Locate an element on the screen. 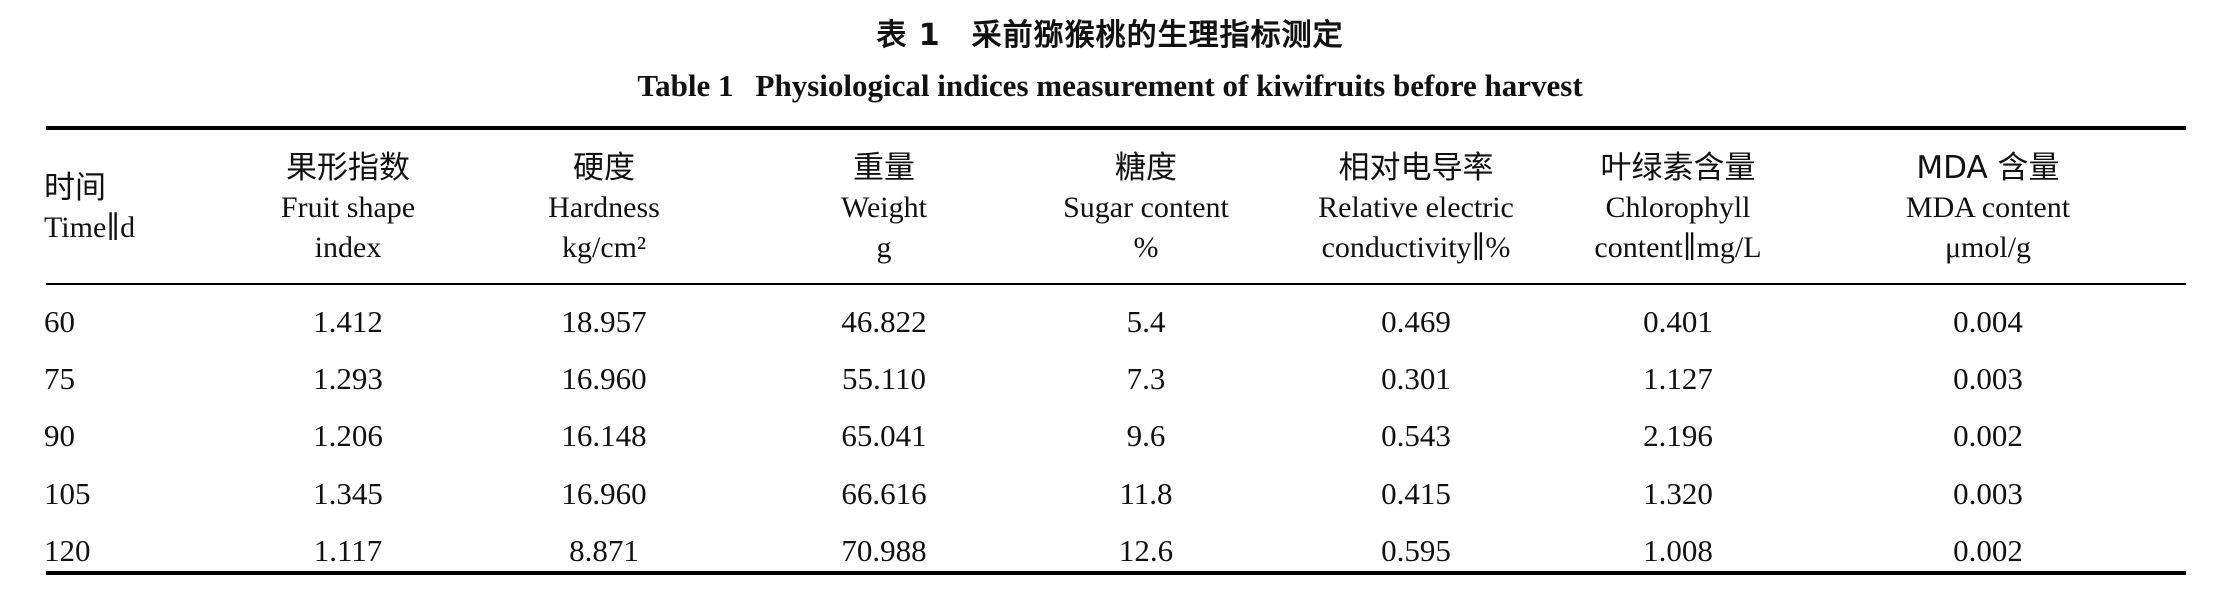  cell-weight: 55.110 is located at coordinates (884, 378).